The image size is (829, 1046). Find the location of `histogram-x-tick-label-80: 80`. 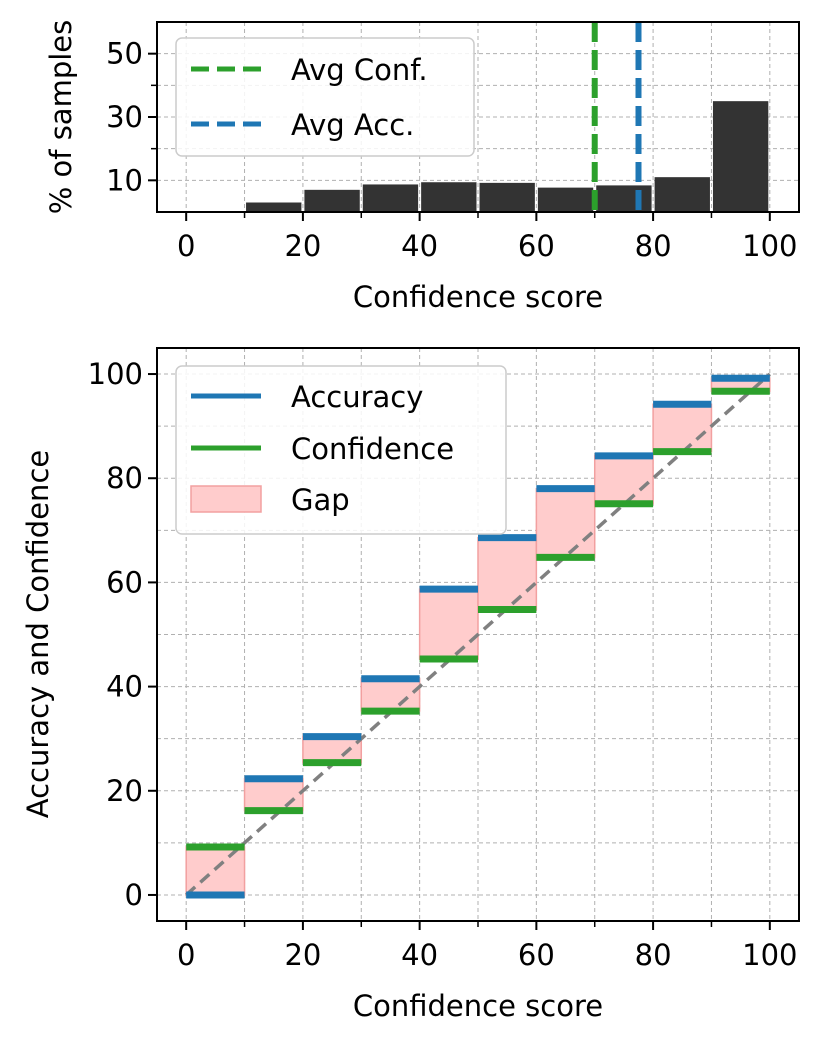

histogram-x-tick-label-80: 80 is located at coordinates (653, 246).